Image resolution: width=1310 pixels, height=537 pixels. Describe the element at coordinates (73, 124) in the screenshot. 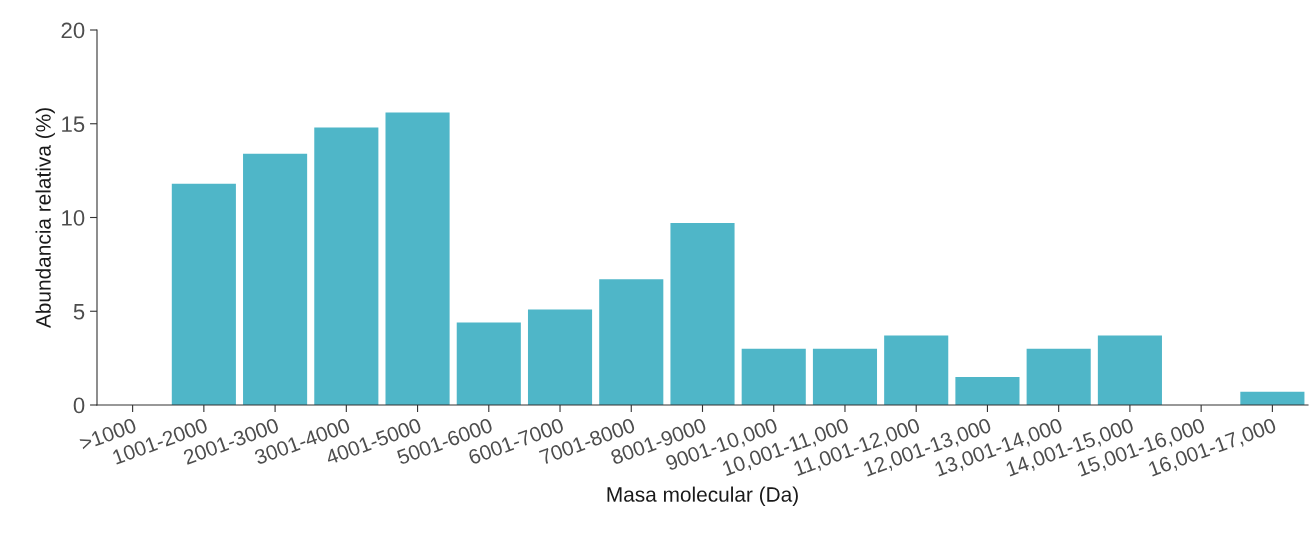

I see `y-tick-label: 15` at that location.